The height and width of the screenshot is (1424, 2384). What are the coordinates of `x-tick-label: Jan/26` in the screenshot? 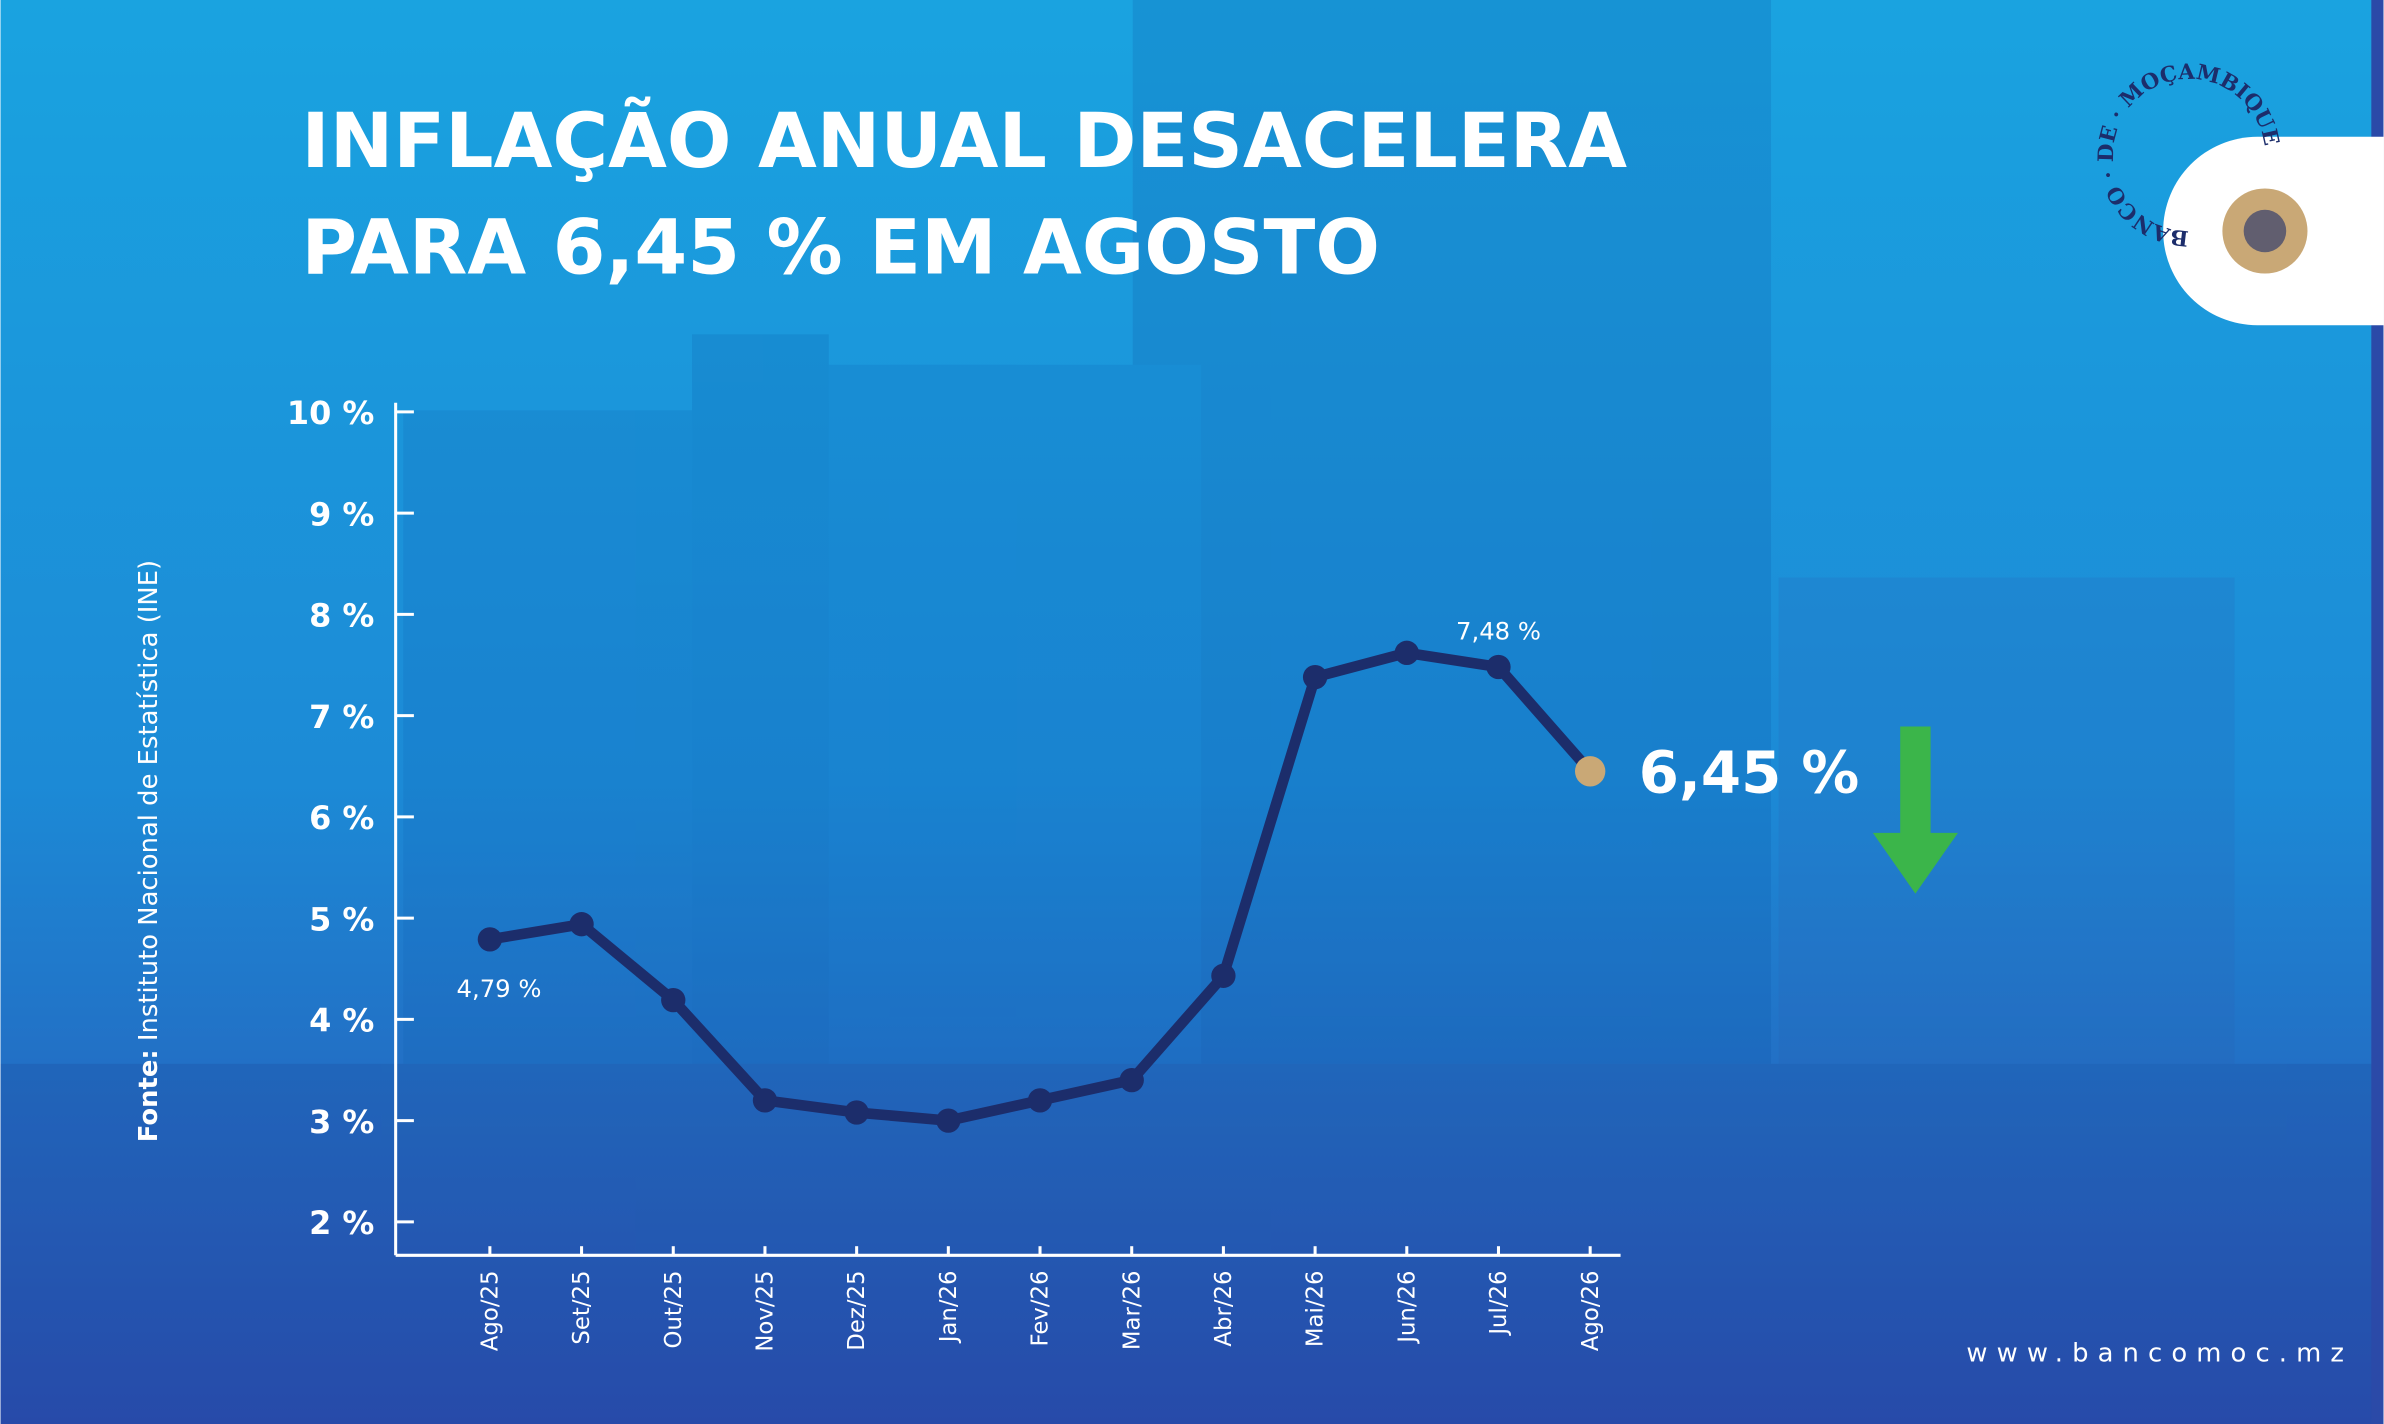 It's located at (949, 1308).